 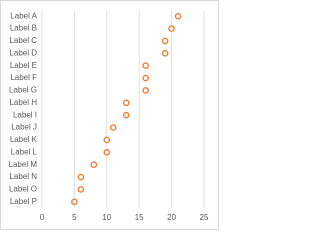 What do you see at coordinates (74, 217) in the screenshot?
I see `x-tick-label: 5` at bounding box center [74, 217].